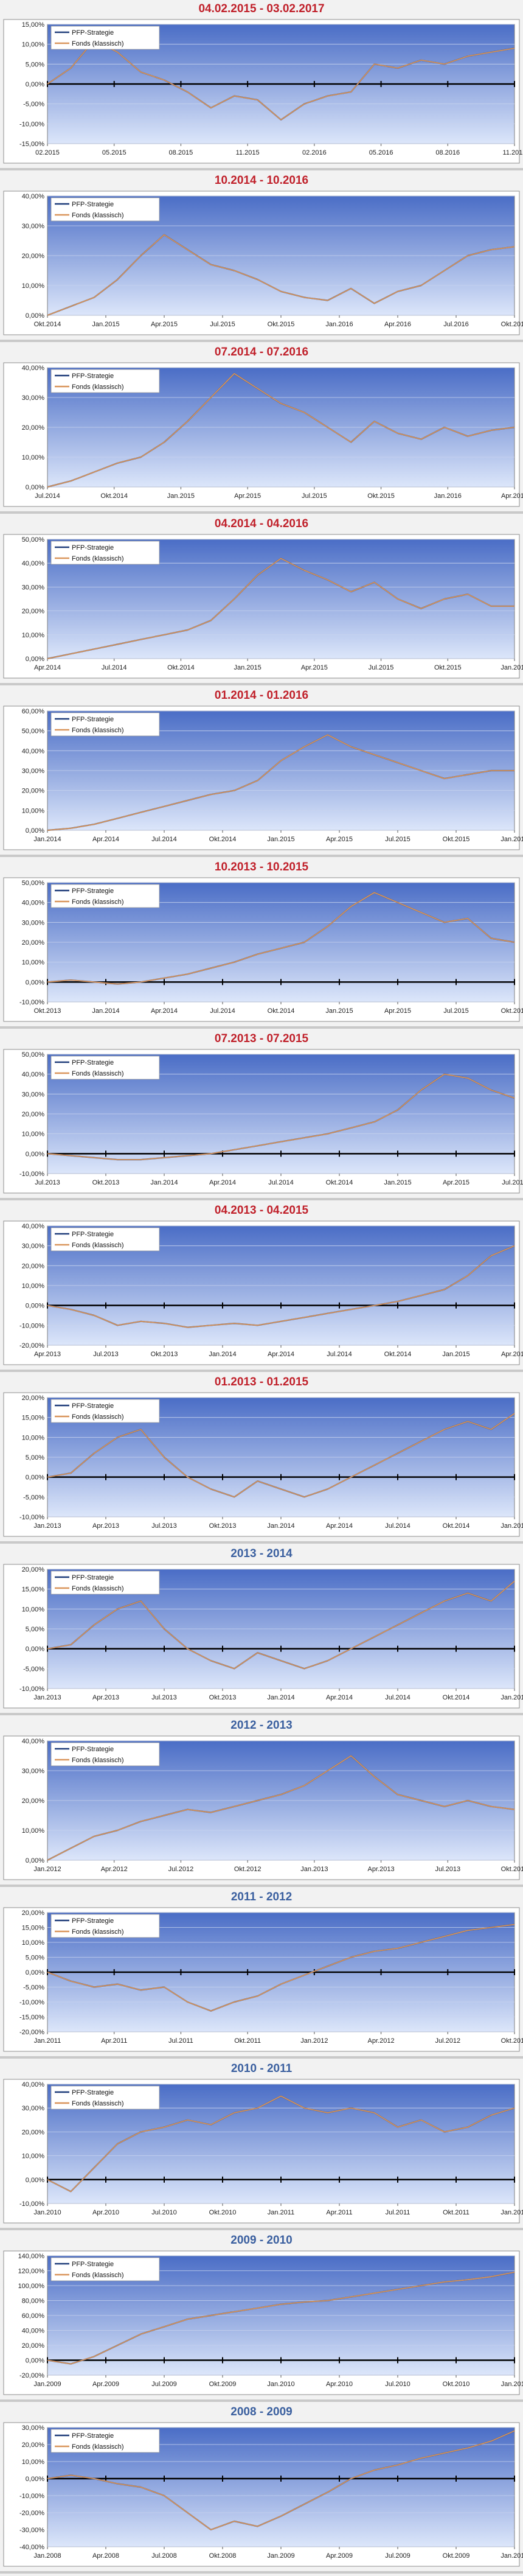 The width and height of the screenshot is (523, 2576). I want to click on x-tick-label: Apr.2010, so click(106, 2212).